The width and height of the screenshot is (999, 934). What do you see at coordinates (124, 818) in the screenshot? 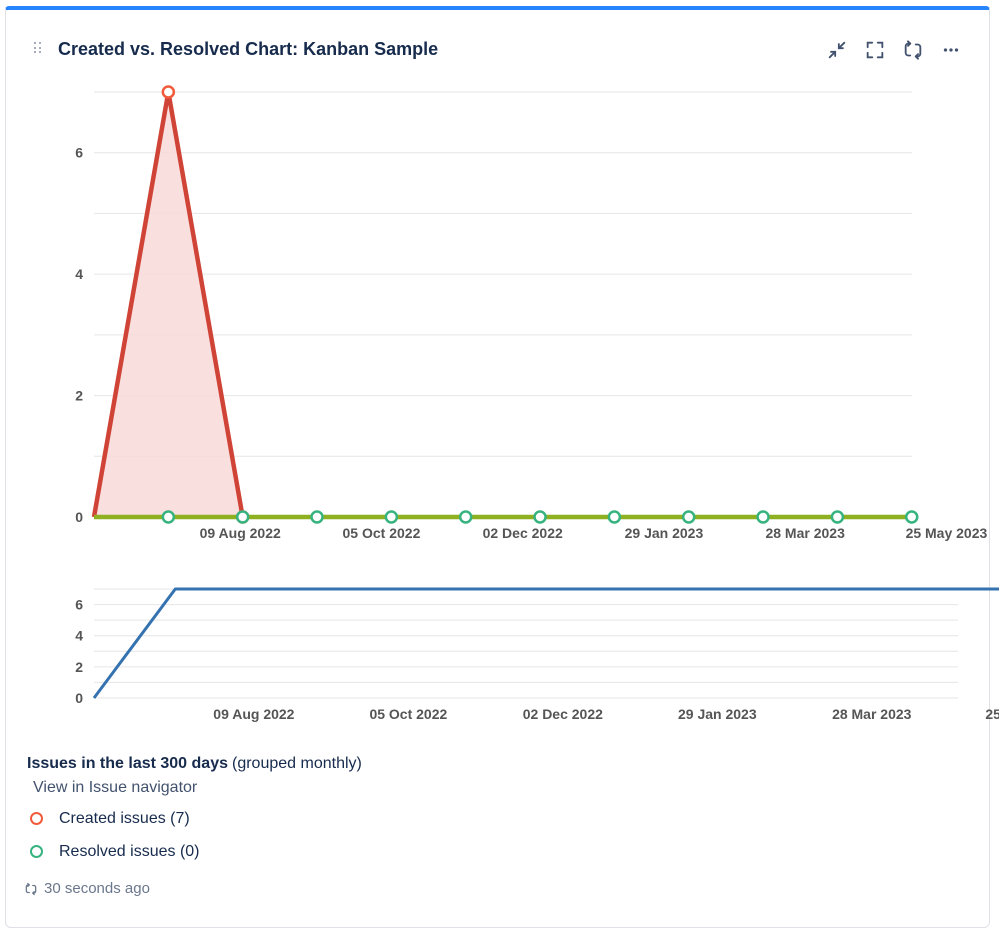
I see `legend-label-created: Created issues (7)` at bounding box center [124, 818].